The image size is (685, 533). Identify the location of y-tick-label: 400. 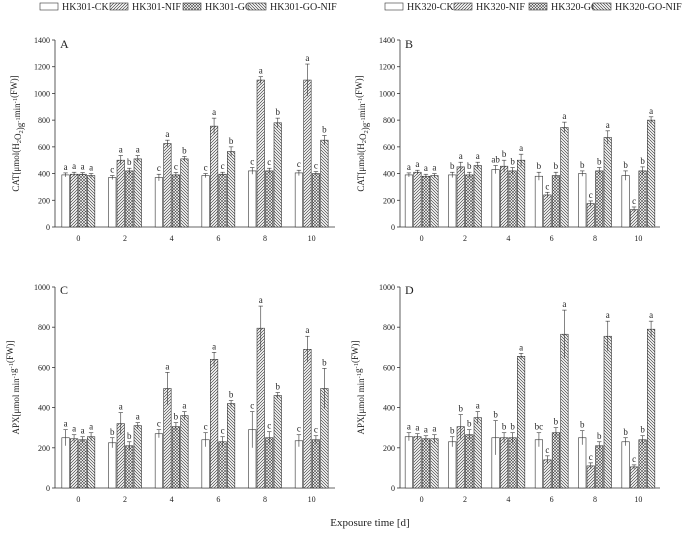
(389, 174).